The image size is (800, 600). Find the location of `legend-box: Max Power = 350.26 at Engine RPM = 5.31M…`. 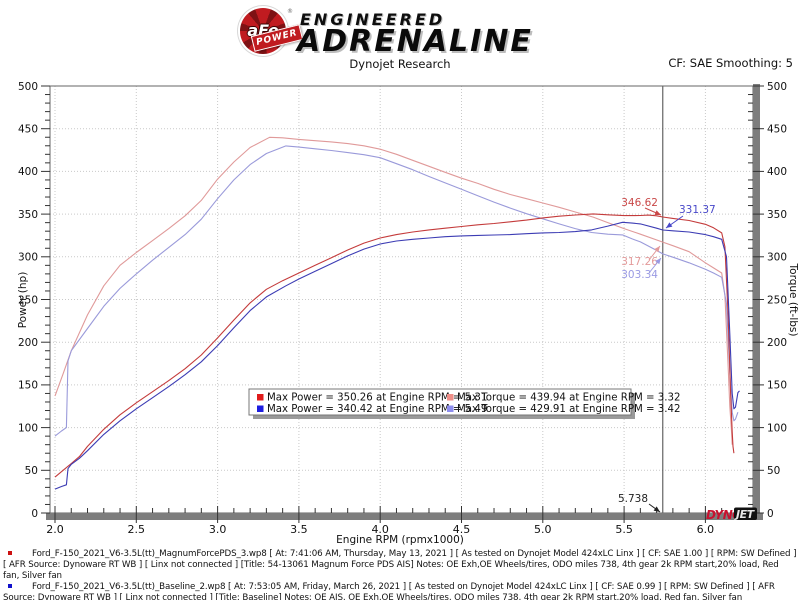

legend-box: Max Power = 350.26 at Engine RPM = 5.31M… is located at coordinates (464, 403).